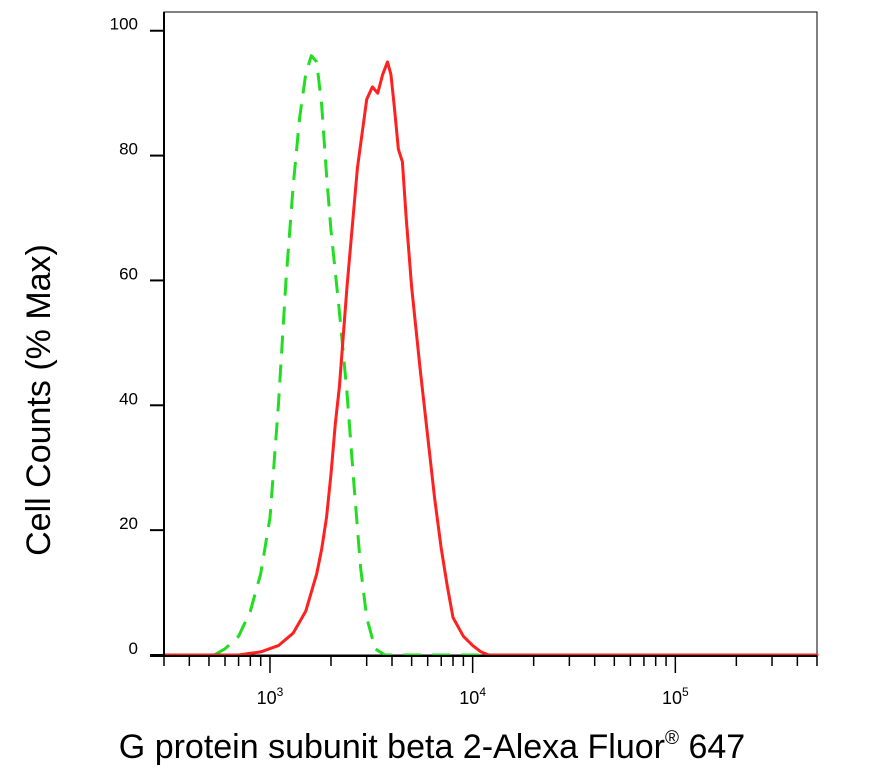  Describe the element at coordinates (128, 149) in the screenshot. I see `y-tick-label-80: 80` at that location.